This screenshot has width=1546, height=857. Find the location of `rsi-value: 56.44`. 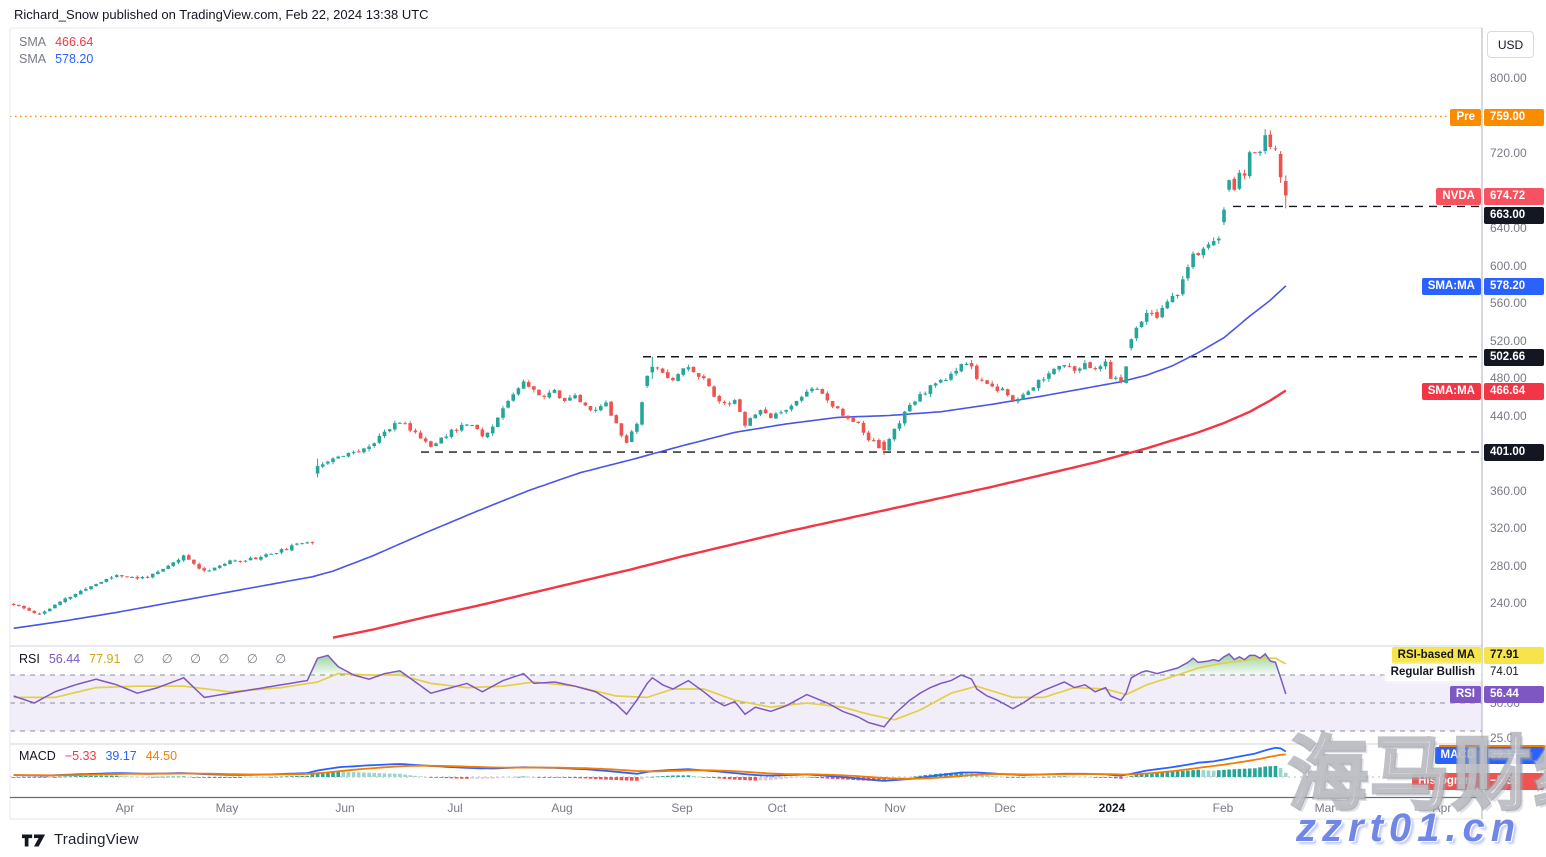

rsi-value: 56.44 is located at coordinates (64, 659).